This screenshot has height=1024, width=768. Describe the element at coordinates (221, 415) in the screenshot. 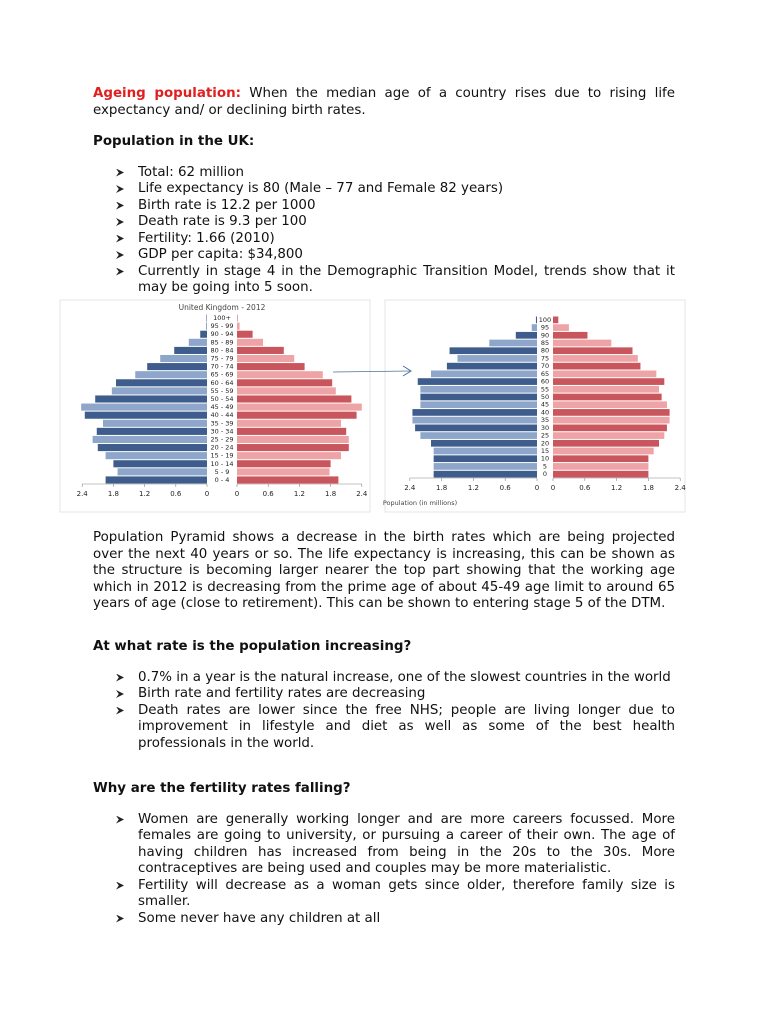

I see `category-label: 40 - 44` at that location.